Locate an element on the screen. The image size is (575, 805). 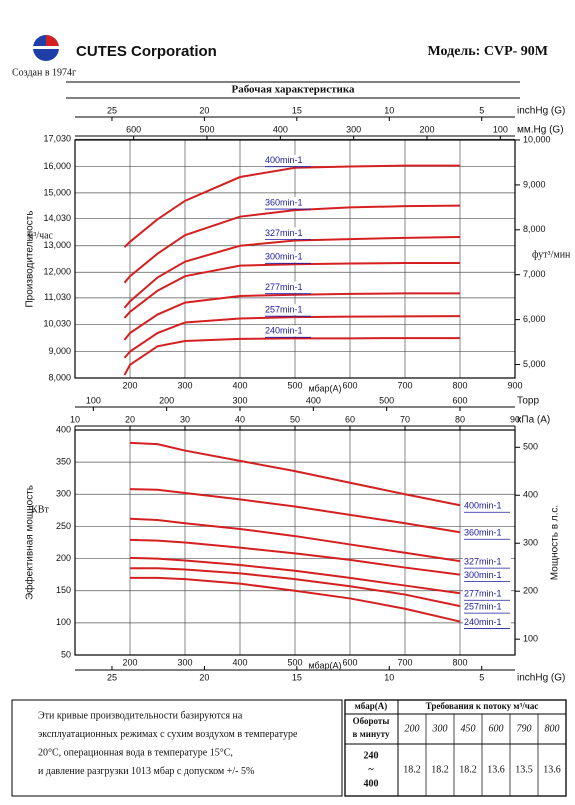
y-tick-label: 50 is located at coordinates (66, 654).